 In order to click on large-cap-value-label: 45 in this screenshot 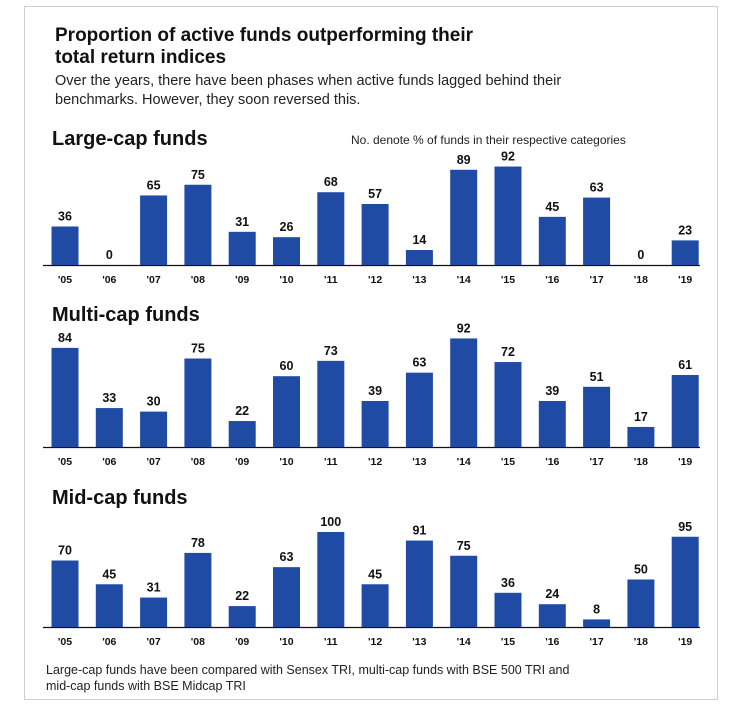, I will do `click(552, 207)`.